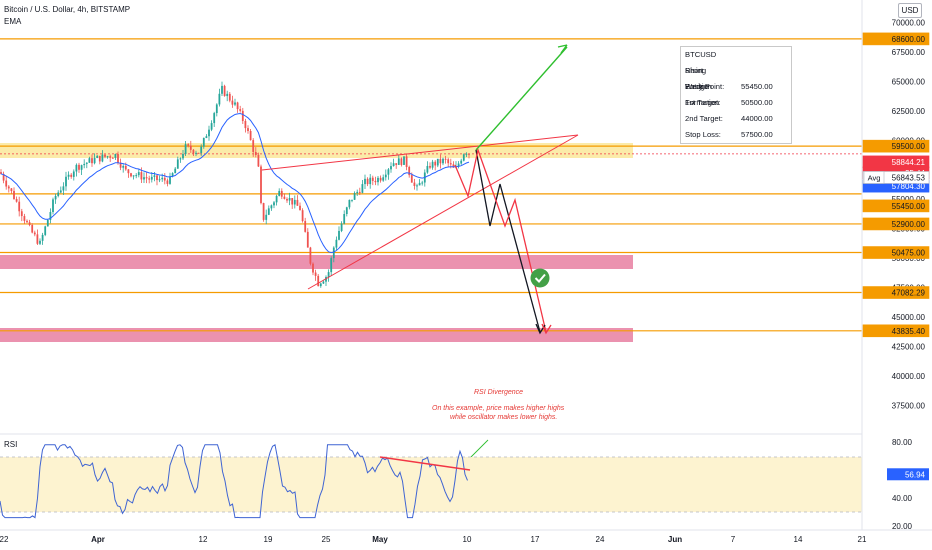 The width and height of the screenshot is (932, 550). What do you see at coordinates (235, 183) in the screenshot?
I see `ema-line` at bounding box center [235, 183].